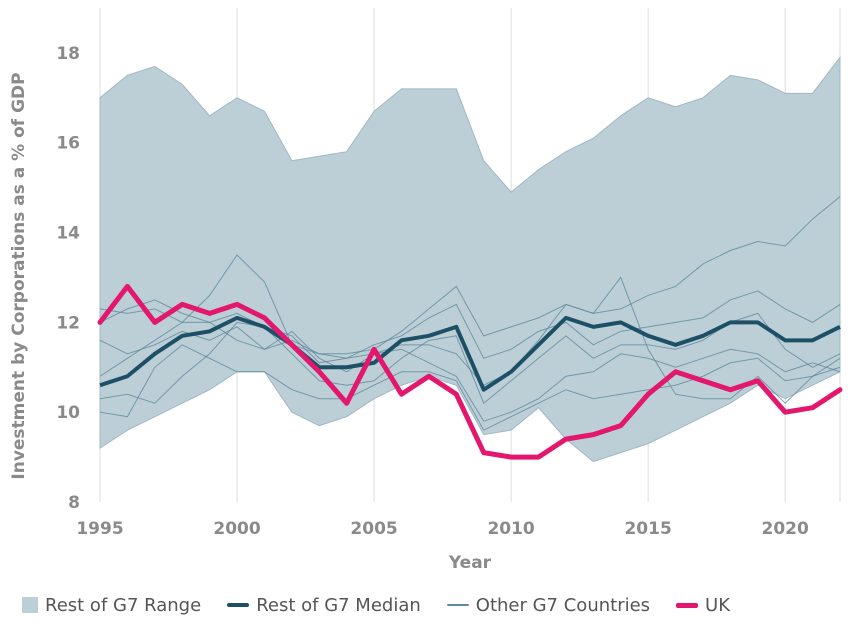 The image size is (857, 643). Describe the element at coordinates (718, 605) in the screenshot. I see `legend-label-uk: UK` at that location.